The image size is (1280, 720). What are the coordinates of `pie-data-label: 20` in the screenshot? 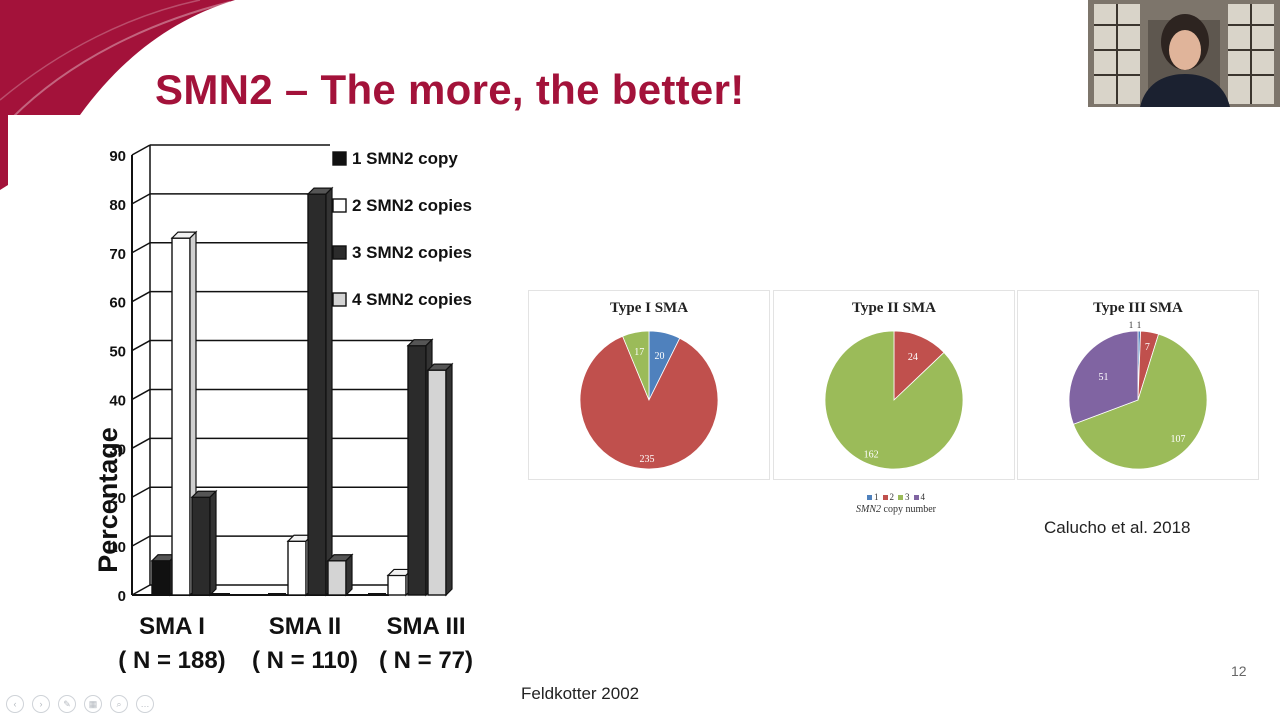 It's located at (660, 356).